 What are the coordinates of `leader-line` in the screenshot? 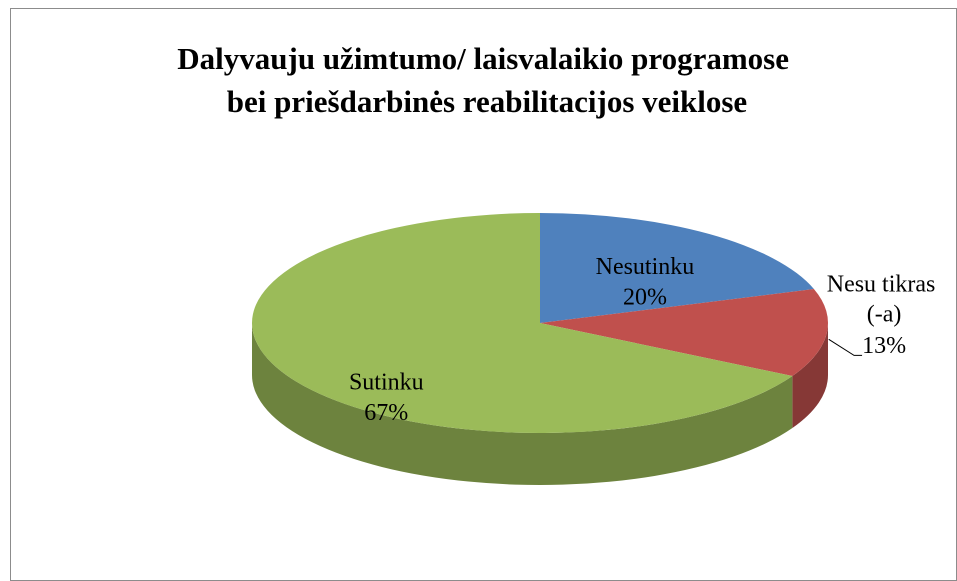 It's located at (845, 347).